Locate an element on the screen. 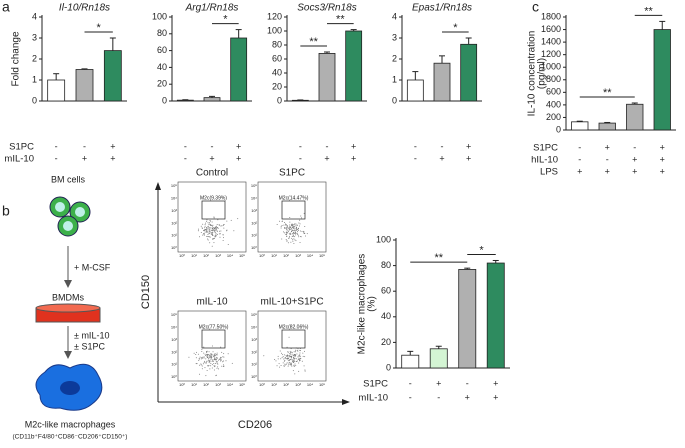 This screenshot has height=448, width=685. diagram-label: ± mIL-10 is located at coordinates (91, 335).